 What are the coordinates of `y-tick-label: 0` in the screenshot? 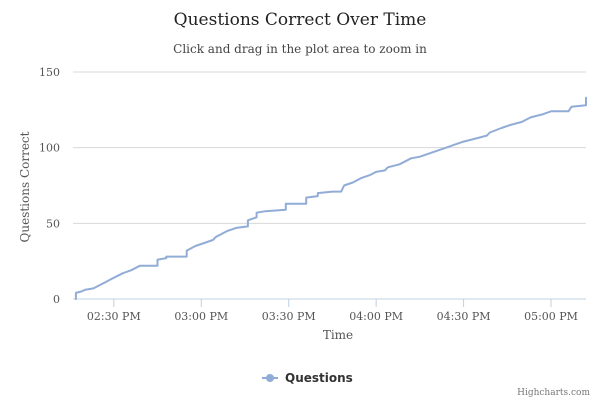 It's located at (56, 299).